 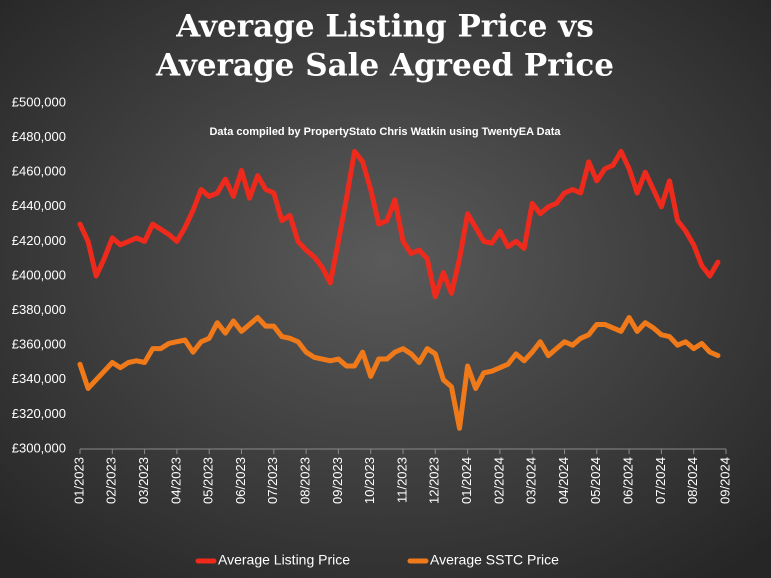 I want to click on x-tick-label: 06/2023, so click(x=240, y=480).